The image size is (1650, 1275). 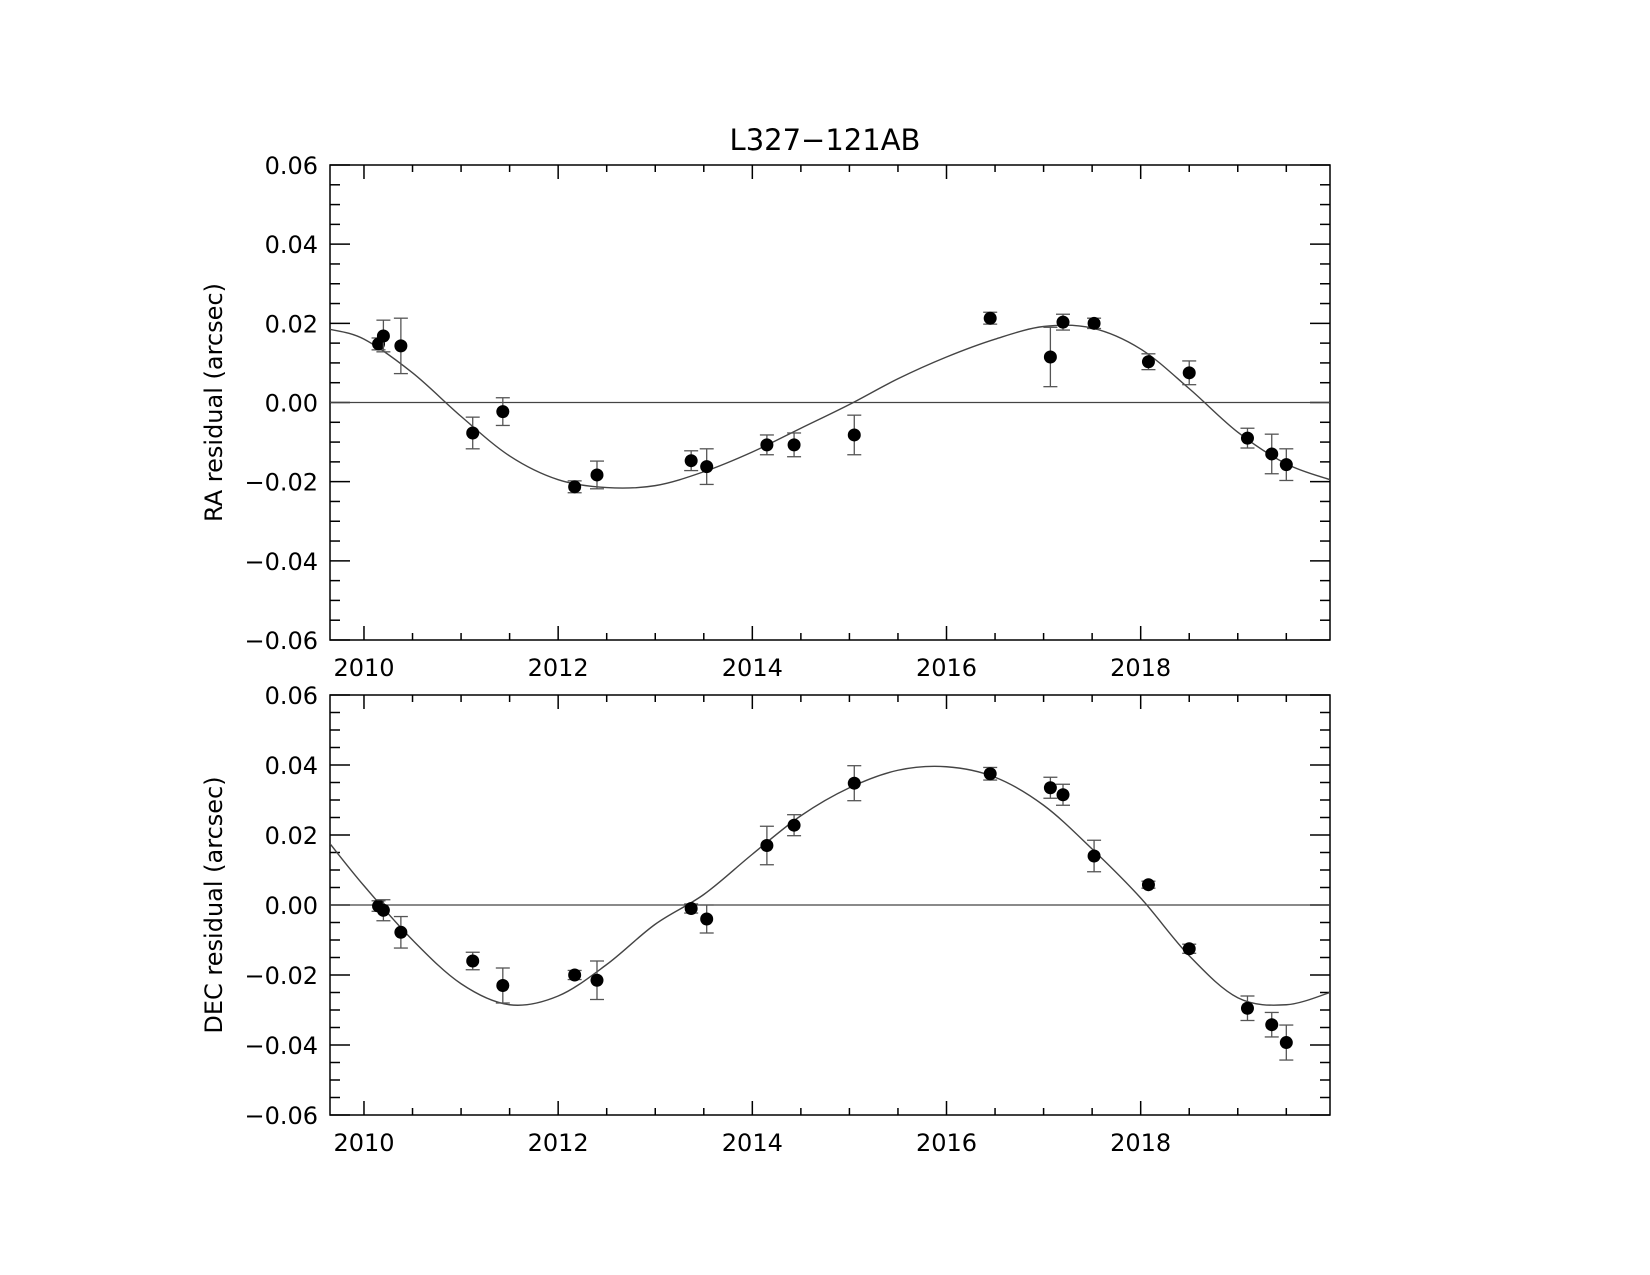 I want to click on y-axis-label: DEC residual (arcsec), so click(x=214, y=904).